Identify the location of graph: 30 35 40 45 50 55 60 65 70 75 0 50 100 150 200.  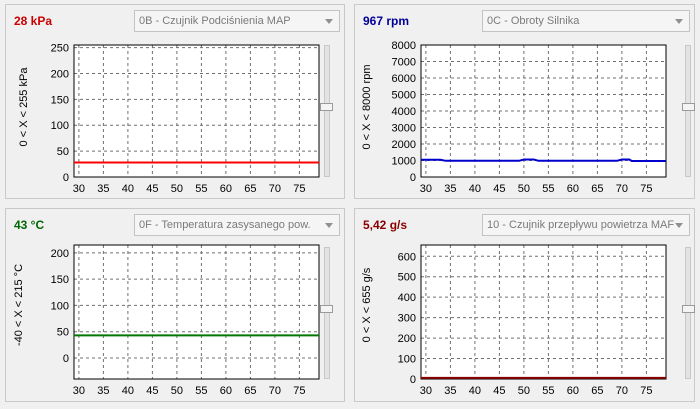
(185, 320).